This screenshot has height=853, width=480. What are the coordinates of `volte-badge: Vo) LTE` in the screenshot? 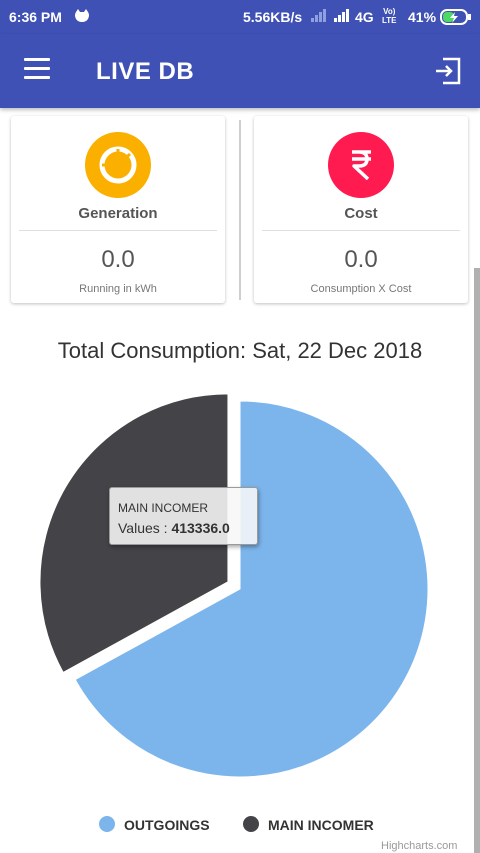 It's located at (389, 16).